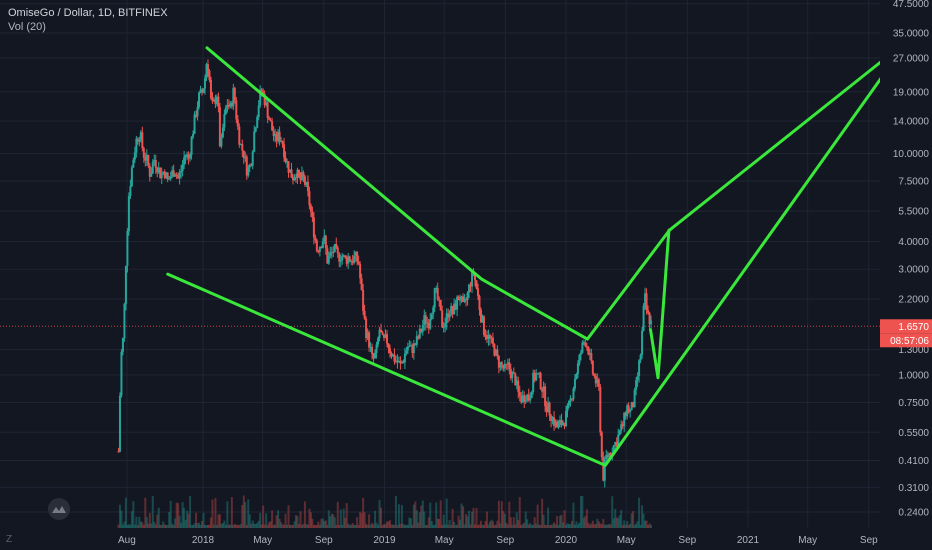 Image resolution: width=932 pixels, height=550 pixels. What do you see at coordinates (913, 513) in the screenshot?
I see `price-tick-label: 0.2400` at bounding box center [913, 513].